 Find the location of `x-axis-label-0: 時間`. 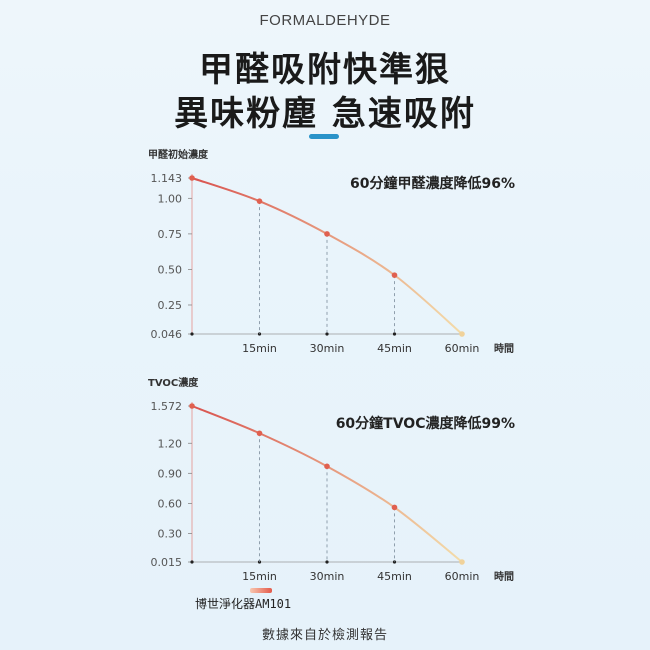

x-axis-label-0: 時間 is located at coordinates (504, 348).